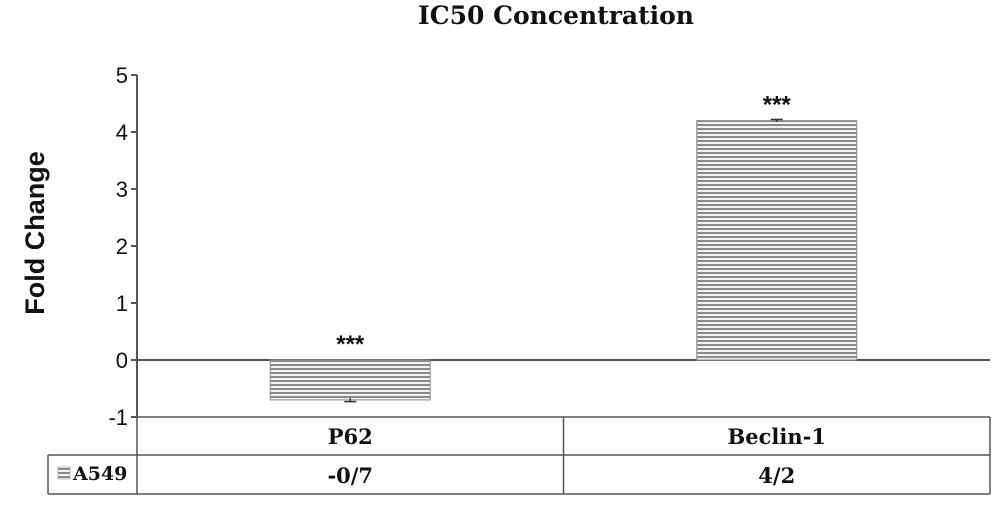  What do you see at coordinates (122, 303) in the screenshot?
I see `y-tick-label: 1` at bounding box center [122, 303].